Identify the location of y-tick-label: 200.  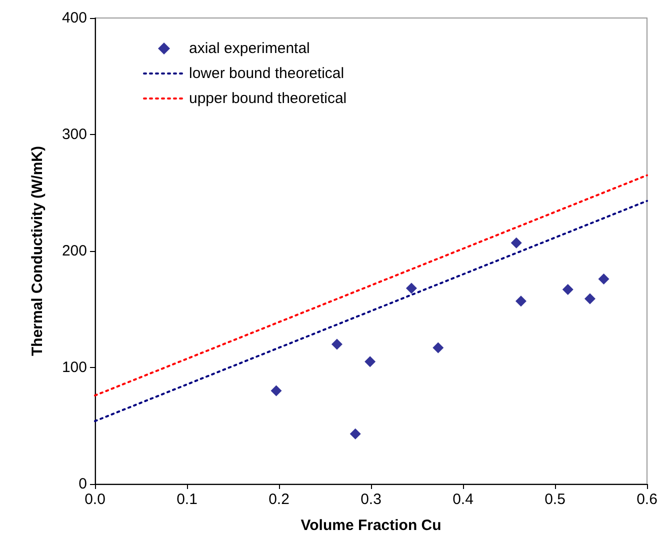
(74, 251).